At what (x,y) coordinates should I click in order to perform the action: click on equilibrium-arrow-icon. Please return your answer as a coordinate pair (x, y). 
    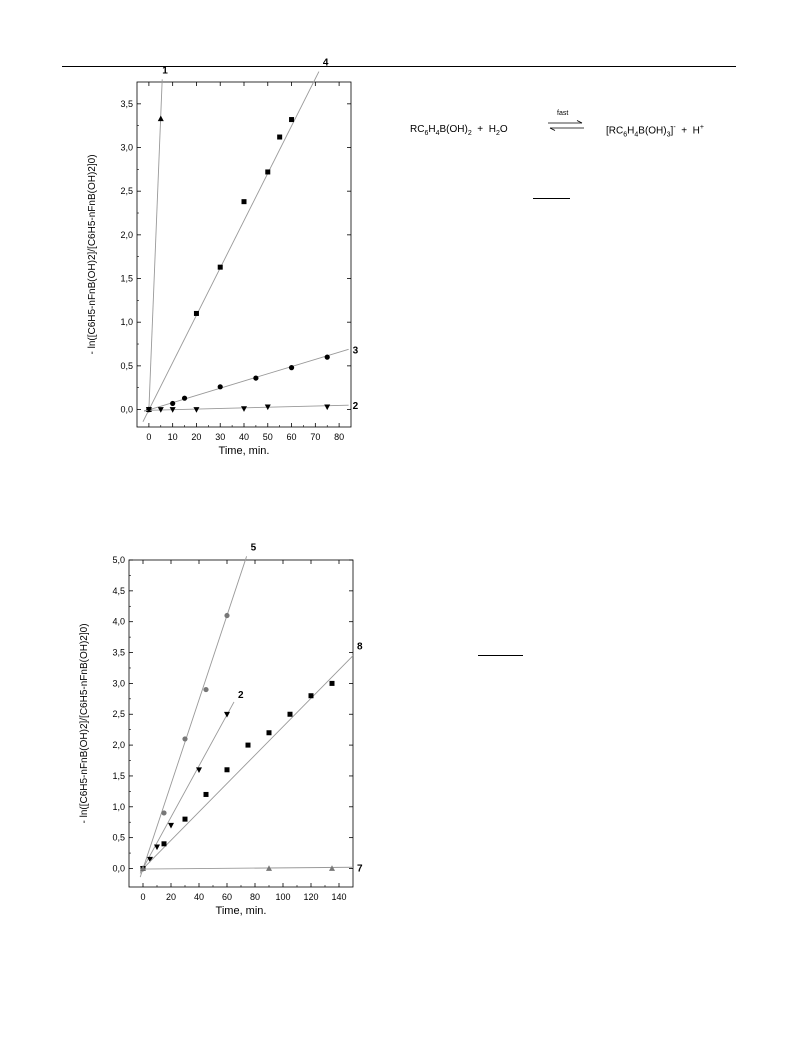
    Looking at the image, I should click on (566, 125).